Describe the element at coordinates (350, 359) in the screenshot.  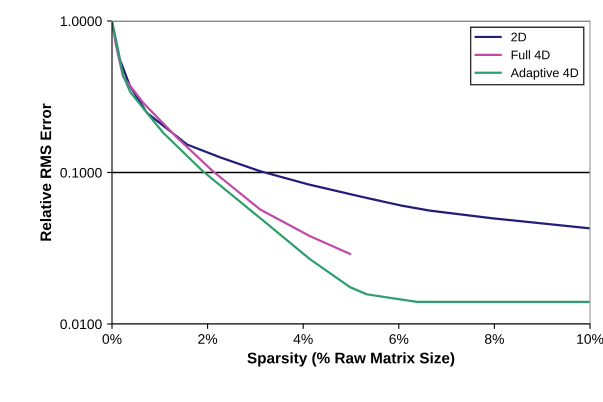
I see `x-axis-title: Sparsity (% Raw Matrix Size)` at that location.